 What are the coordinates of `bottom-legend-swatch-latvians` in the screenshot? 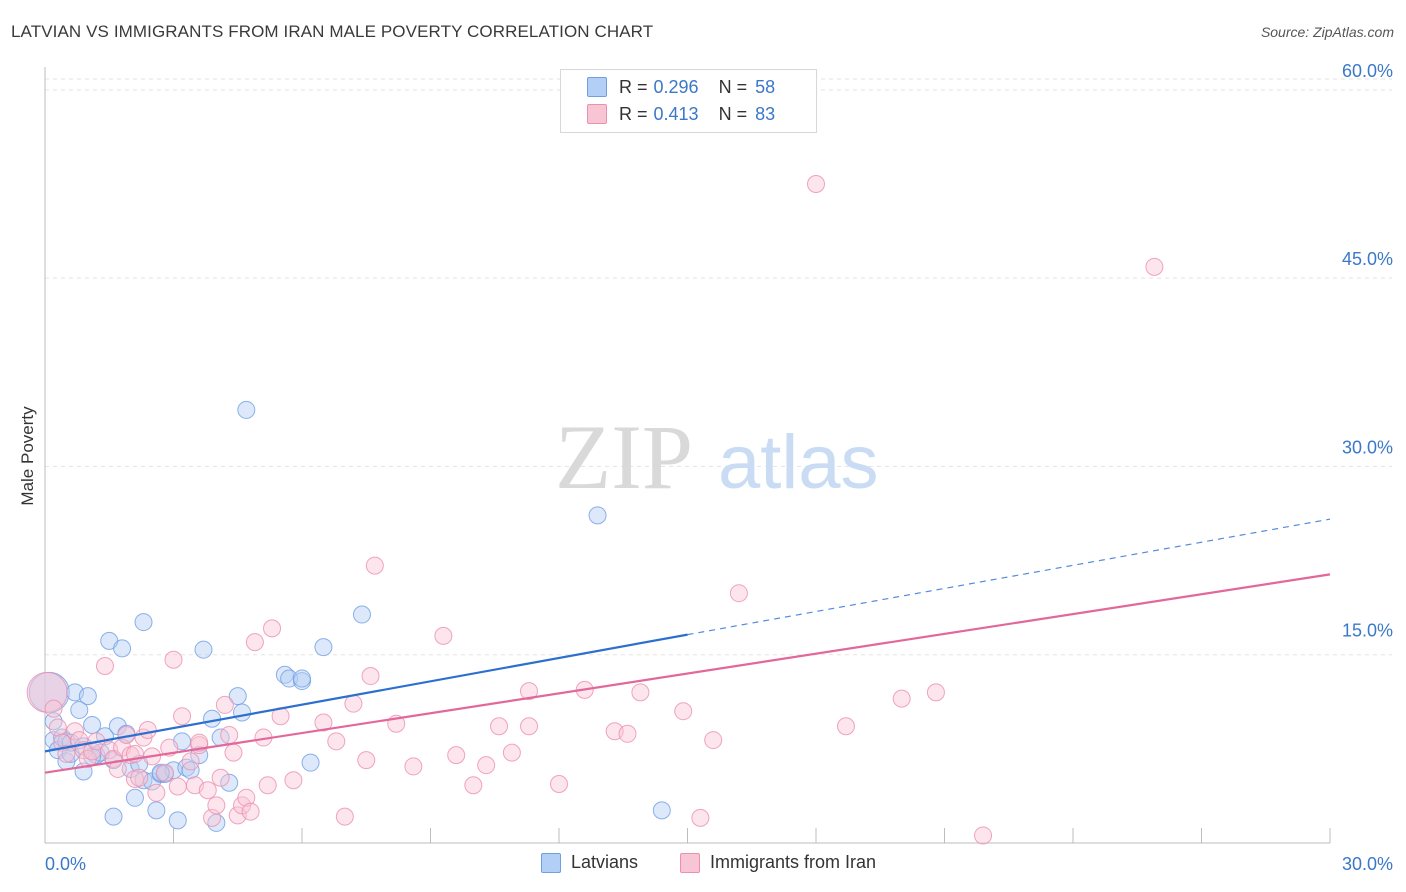 It's located at (551, 862).